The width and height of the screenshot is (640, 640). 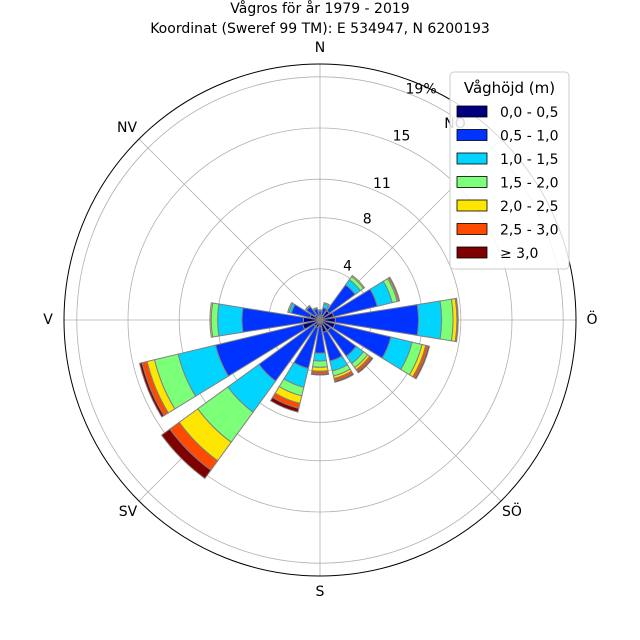 I want to click on bar-NÖ-bin-4, so click(x=358, y=282).